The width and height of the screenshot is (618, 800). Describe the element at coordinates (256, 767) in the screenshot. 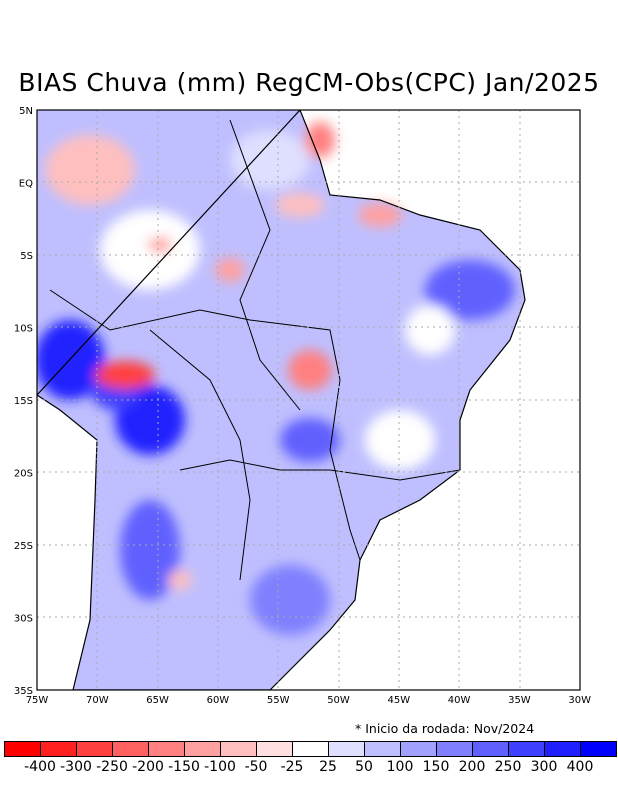

I see `colorbar-label: -50` at that location.